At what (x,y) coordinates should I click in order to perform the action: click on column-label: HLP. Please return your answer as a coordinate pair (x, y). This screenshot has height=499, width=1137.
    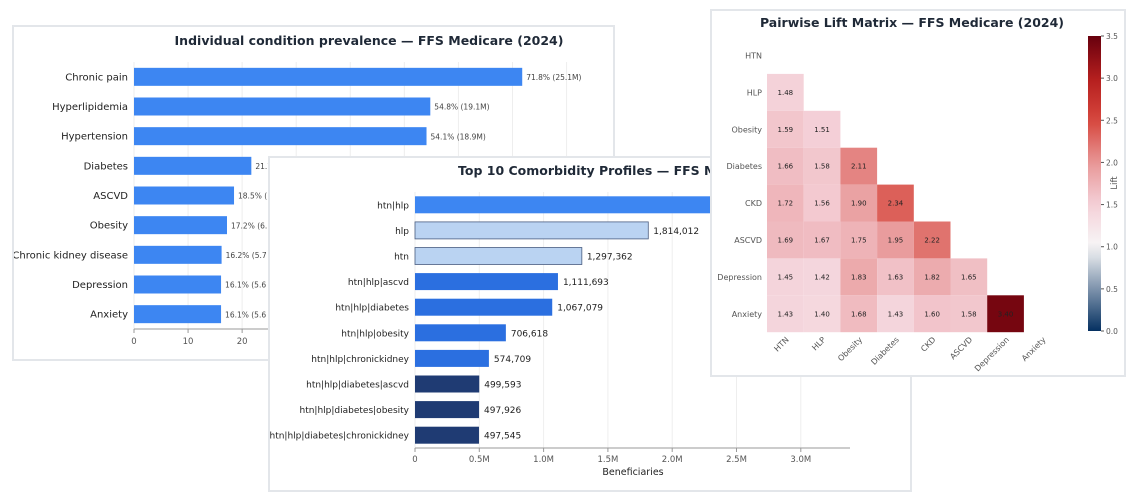
    Looking at the image, I should click on (818, 343).